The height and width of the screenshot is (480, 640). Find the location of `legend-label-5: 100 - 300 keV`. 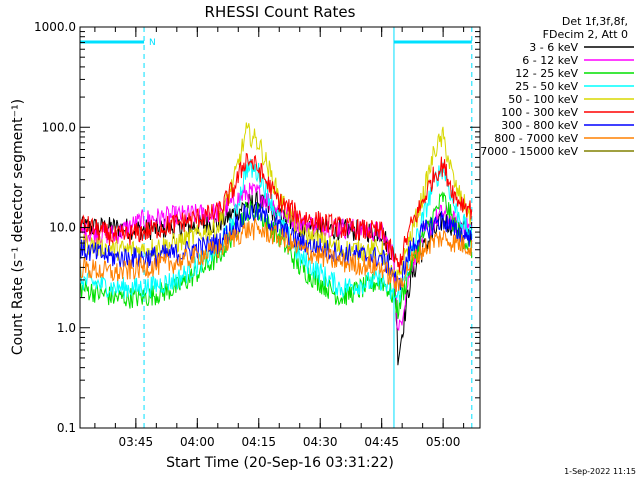

legend-label-5: 100 - 300 keV is located at coordinates (539, 112).